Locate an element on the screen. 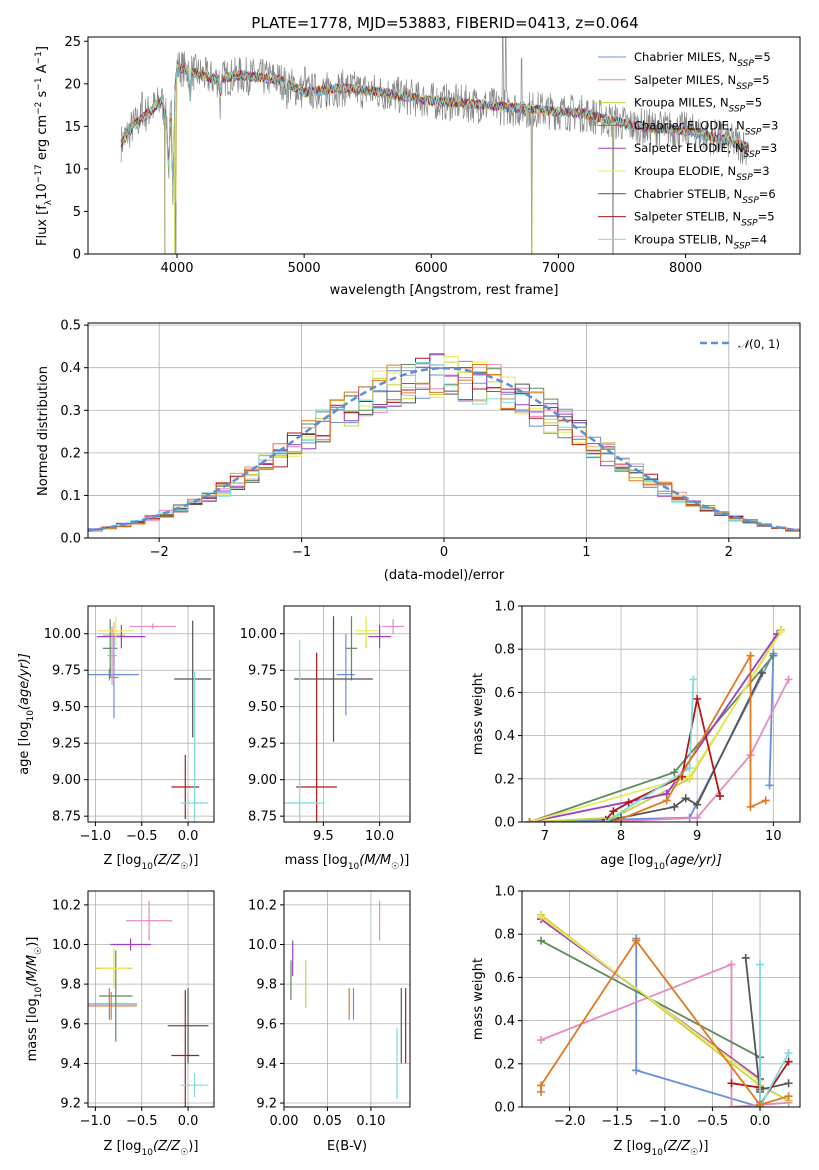  legend-label-part: Chabrier ELODIE, N is located at coordinates (689, 125).